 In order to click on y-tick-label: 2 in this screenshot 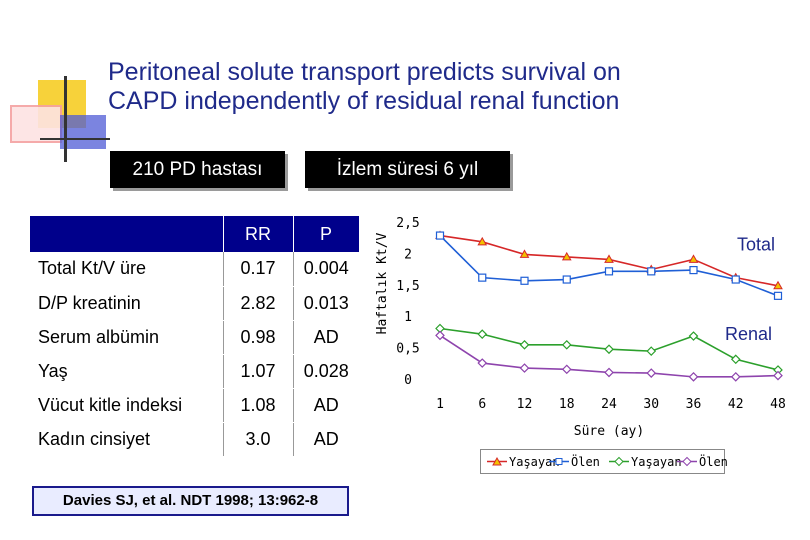, I will do `click(408, 254)`.